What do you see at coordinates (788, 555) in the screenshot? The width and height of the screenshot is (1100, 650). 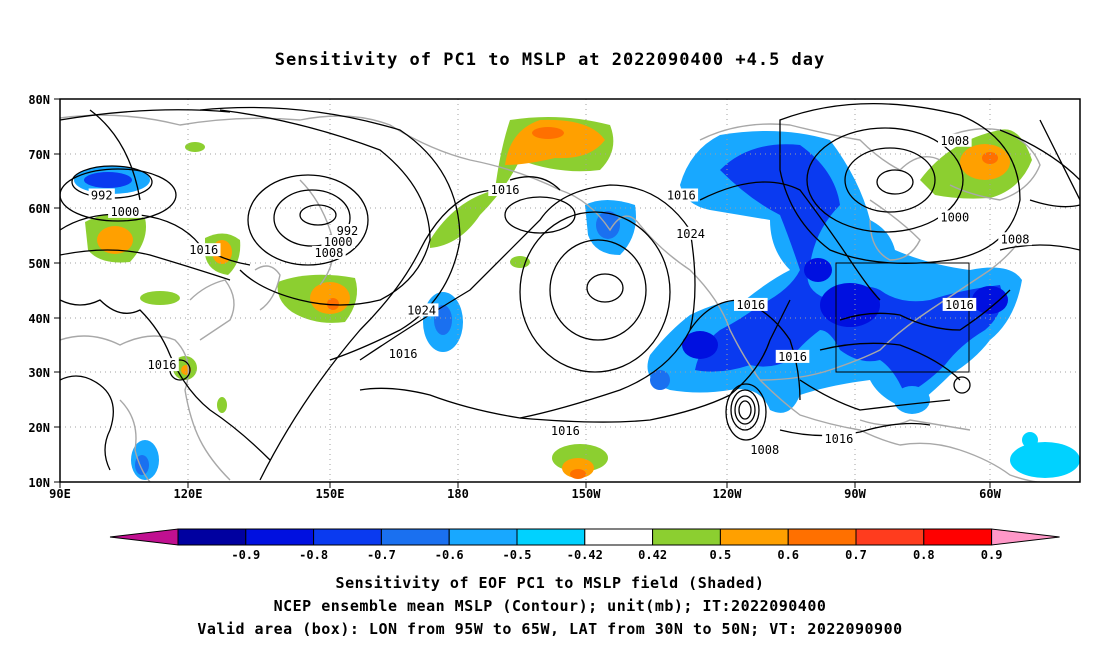 I see `colorbar-label: 0.6` at bounding box center [788, 555].